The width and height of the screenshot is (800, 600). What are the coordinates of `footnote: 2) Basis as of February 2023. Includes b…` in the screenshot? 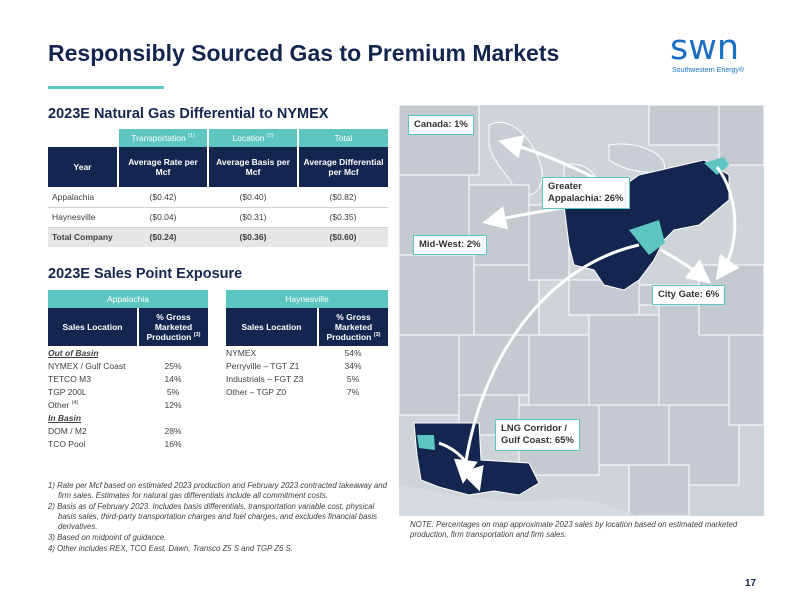 It's located at (212, 516).